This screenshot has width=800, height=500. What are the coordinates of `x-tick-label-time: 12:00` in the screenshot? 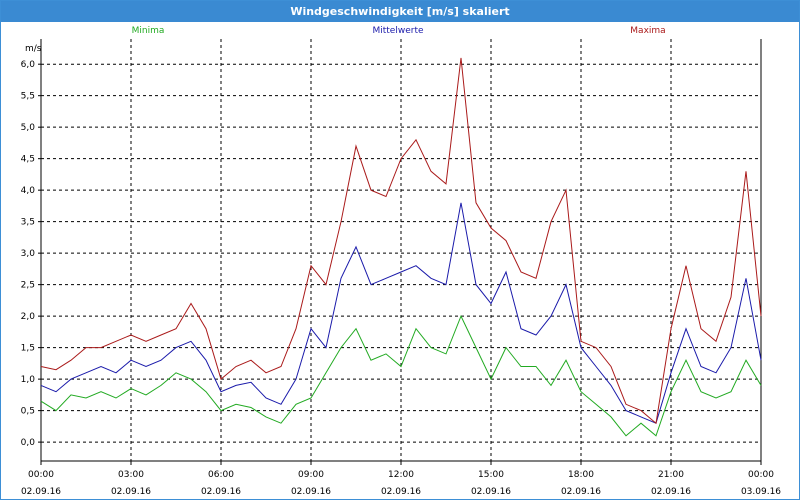 It's located at (401, 475).